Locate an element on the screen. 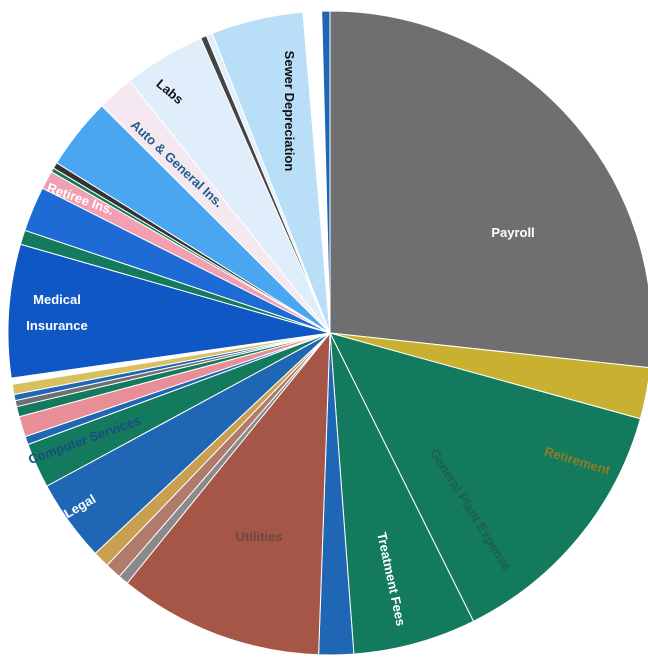 Image resolution: width=648 pixels, height=665 pixels. label-medical: Medical is located at coordinates (57, 299).